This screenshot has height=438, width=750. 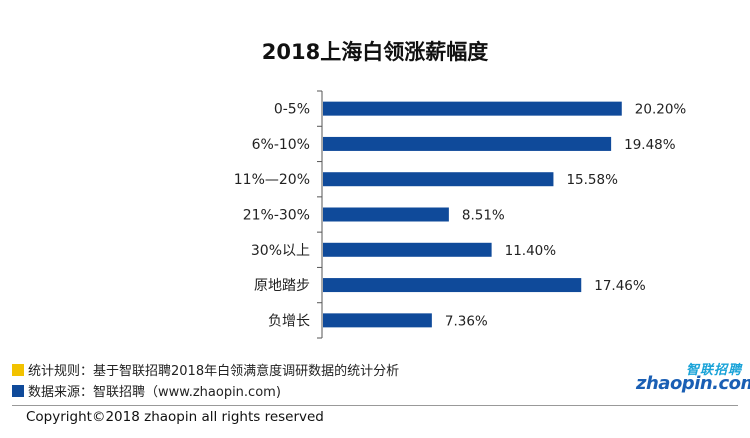 I want to click on data-source-note: 数据来源：智联招聘（www.zhaopin.com), so click(x=146, y=390).